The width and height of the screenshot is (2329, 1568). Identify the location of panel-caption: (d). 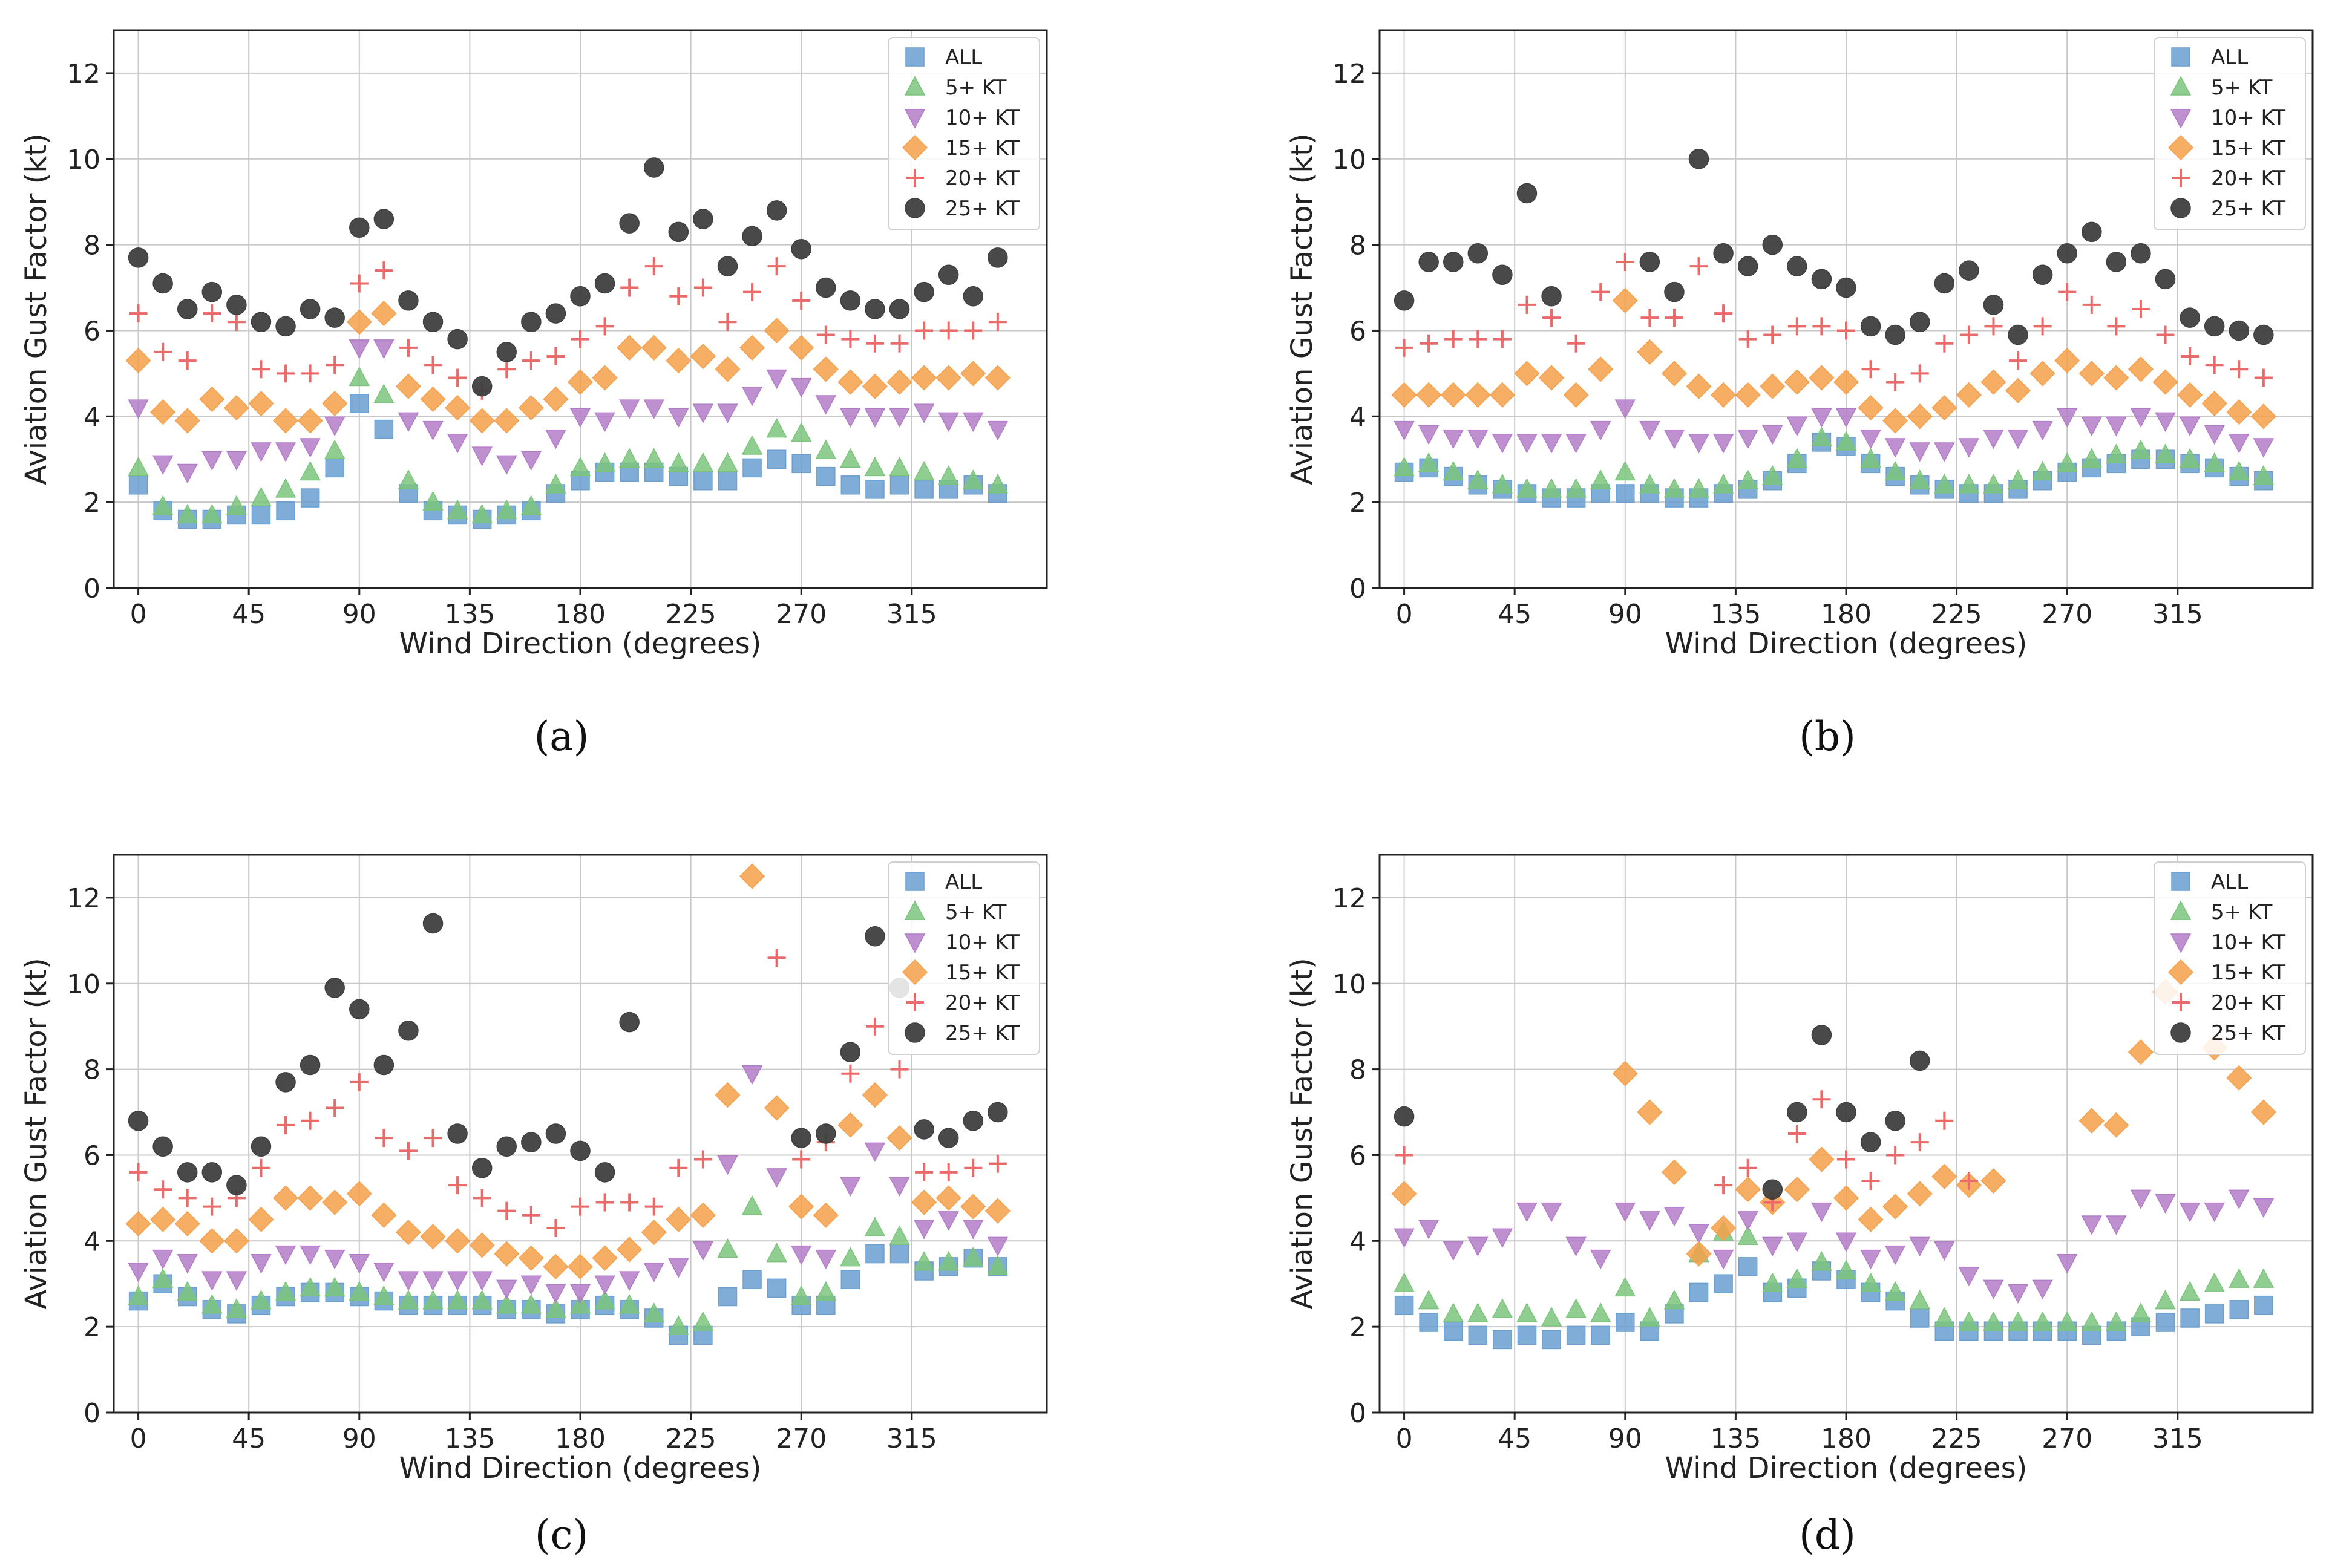
(1827, 1535).